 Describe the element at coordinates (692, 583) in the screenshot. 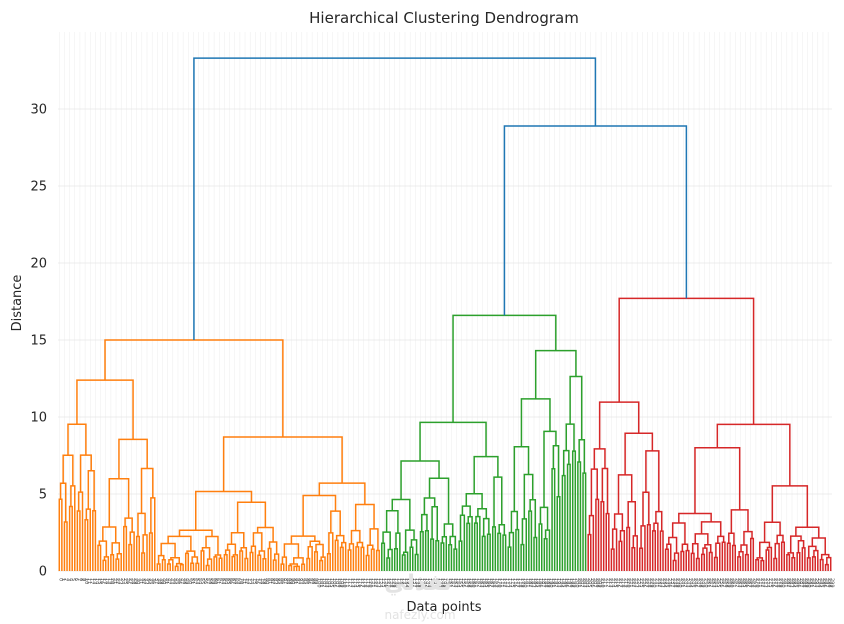

I see `leaf-label: 245` at that location.